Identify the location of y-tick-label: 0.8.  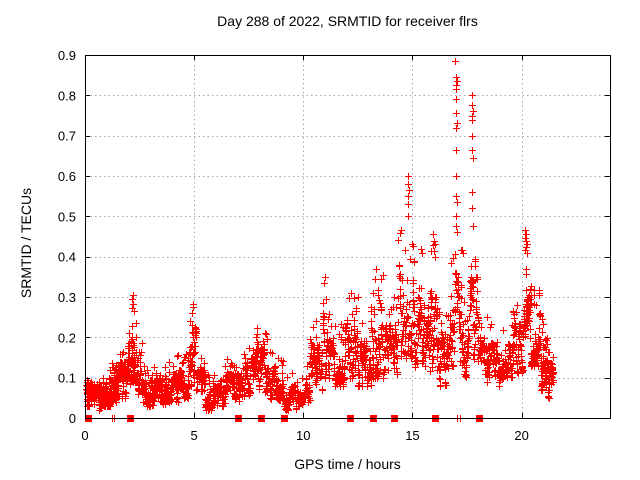
(67, 95).